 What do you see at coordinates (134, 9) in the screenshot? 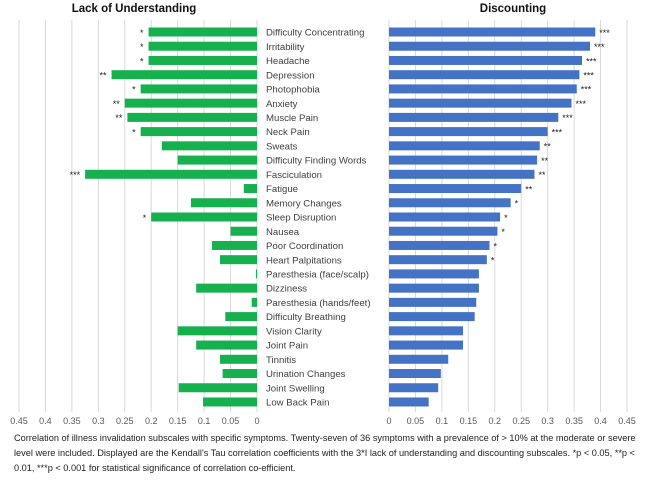
I see `left-chart-title: Lack of Understanding` at bounding box center [134, 9].